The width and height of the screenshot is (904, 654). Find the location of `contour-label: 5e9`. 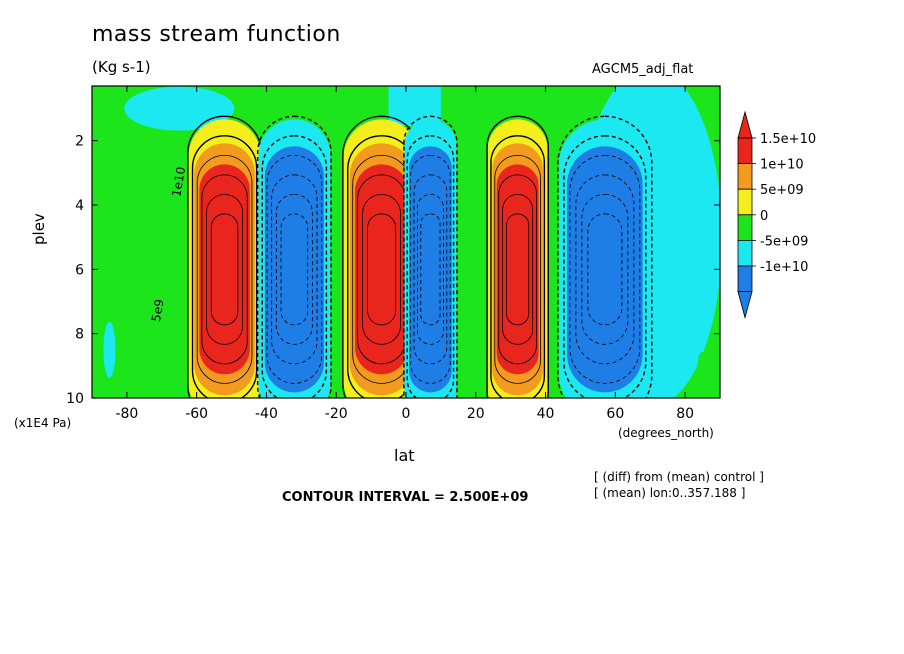

contour-label: 5e9 is located at coordinates (158, 310).